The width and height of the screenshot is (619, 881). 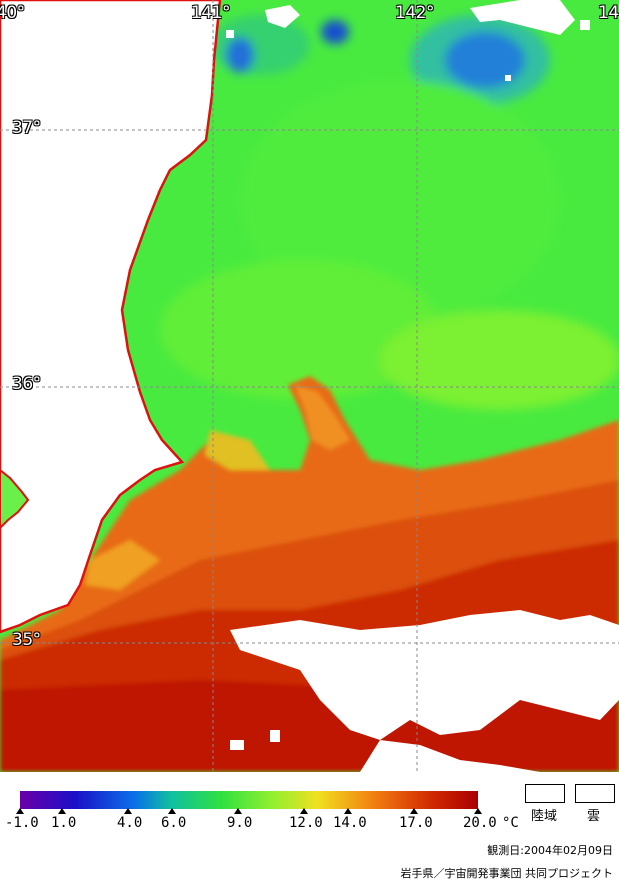 I want to click on scale-label-6: 6.0, so click(x=174, y=823).